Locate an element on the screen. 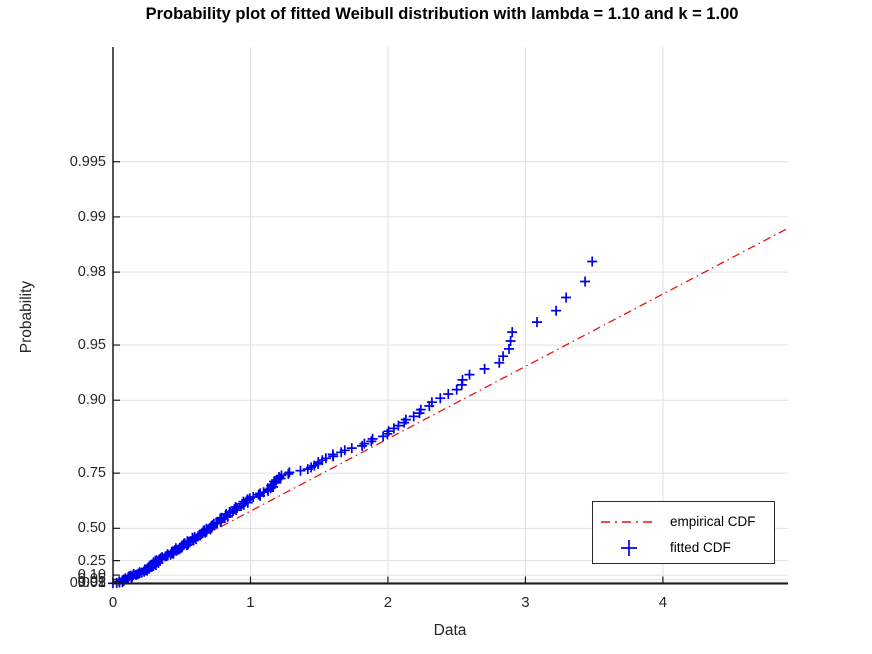 The image size is (872, 654). x-tick-label: 2 is located at coordinates (388, 602).